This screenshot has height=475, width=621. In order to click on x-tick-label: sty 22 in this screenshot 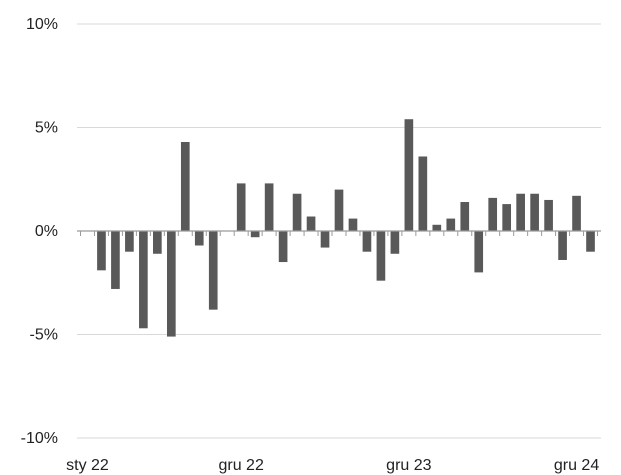, I will do `click(87, 465)`.